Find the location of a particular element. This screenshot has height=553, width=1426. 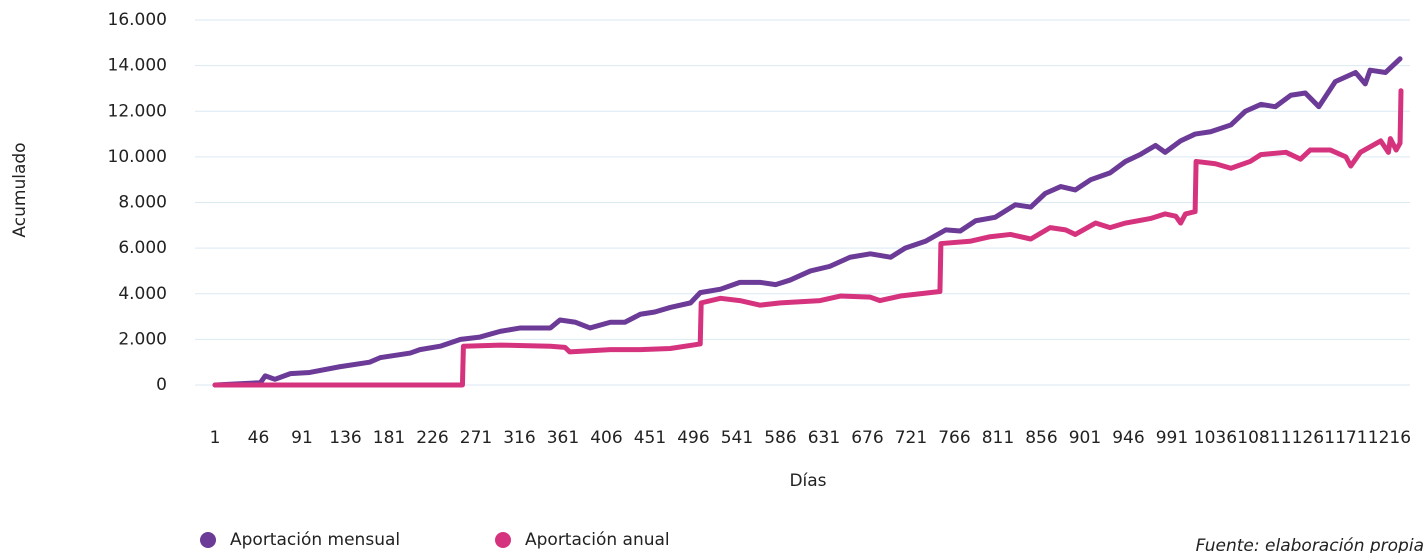

y-tick-label: 12.000 is located at coordinates (137, 111).